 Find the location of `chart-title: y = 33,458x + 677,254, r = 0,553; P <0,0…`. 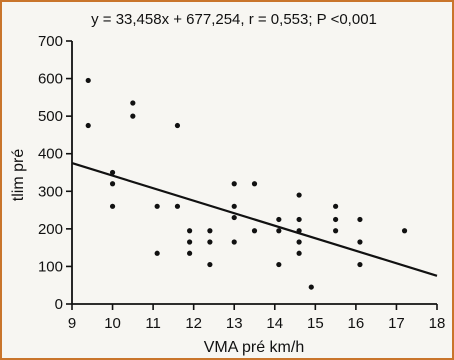

chart-title: y = 33,458x + 677,254, r = 0,553; P <0,0… is located at coordinates (234, 19).